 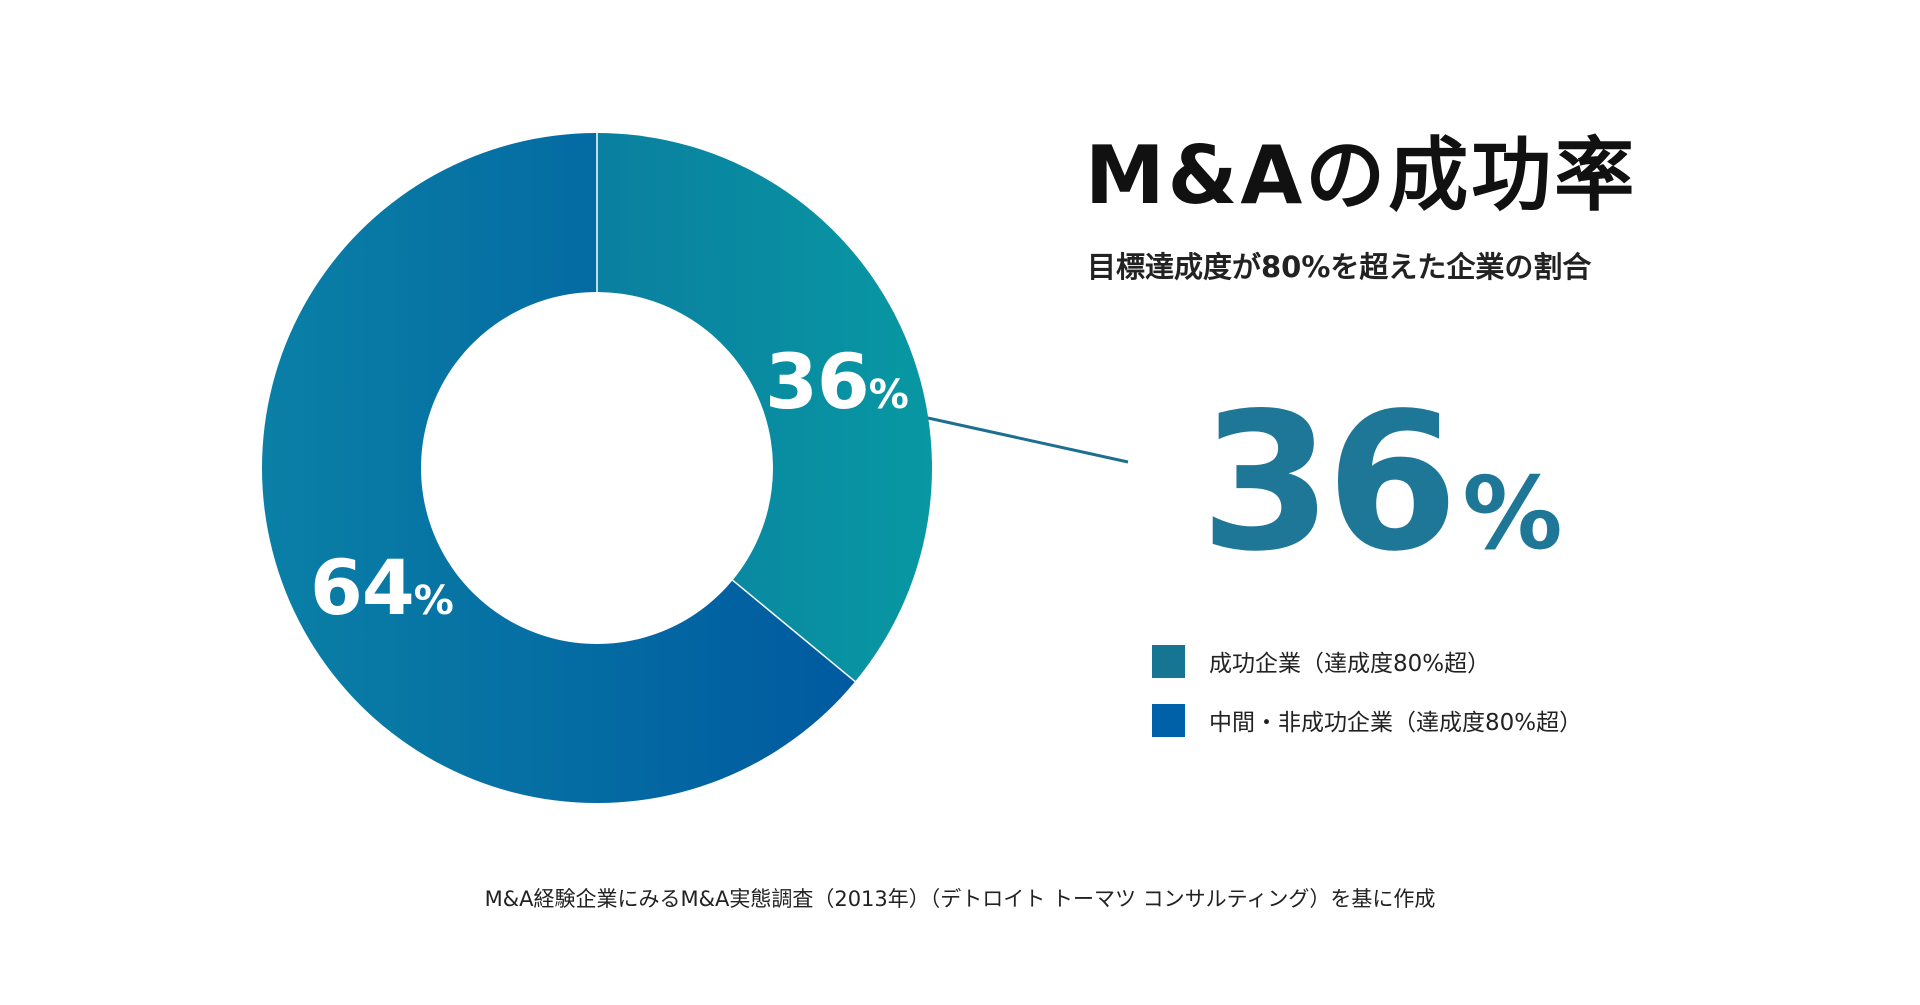 I want to click on legend: 成功企業（達成度80%超） 中間・非成功企業（達成度80%超）, so click(x=1367, y=703).